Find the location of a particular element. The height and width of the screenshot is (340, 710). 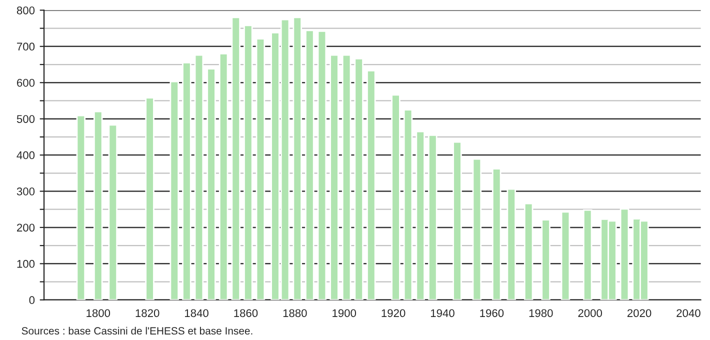

x-tick-label: 1820 is located at coordinates (148, 313).